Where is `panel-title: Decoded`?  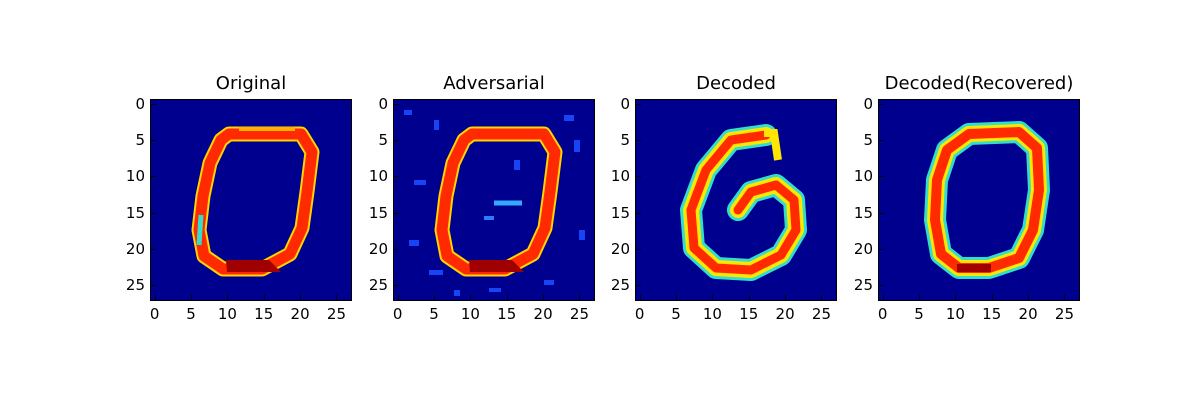 panel-title: Decoded is located at coordinates (736, 83).